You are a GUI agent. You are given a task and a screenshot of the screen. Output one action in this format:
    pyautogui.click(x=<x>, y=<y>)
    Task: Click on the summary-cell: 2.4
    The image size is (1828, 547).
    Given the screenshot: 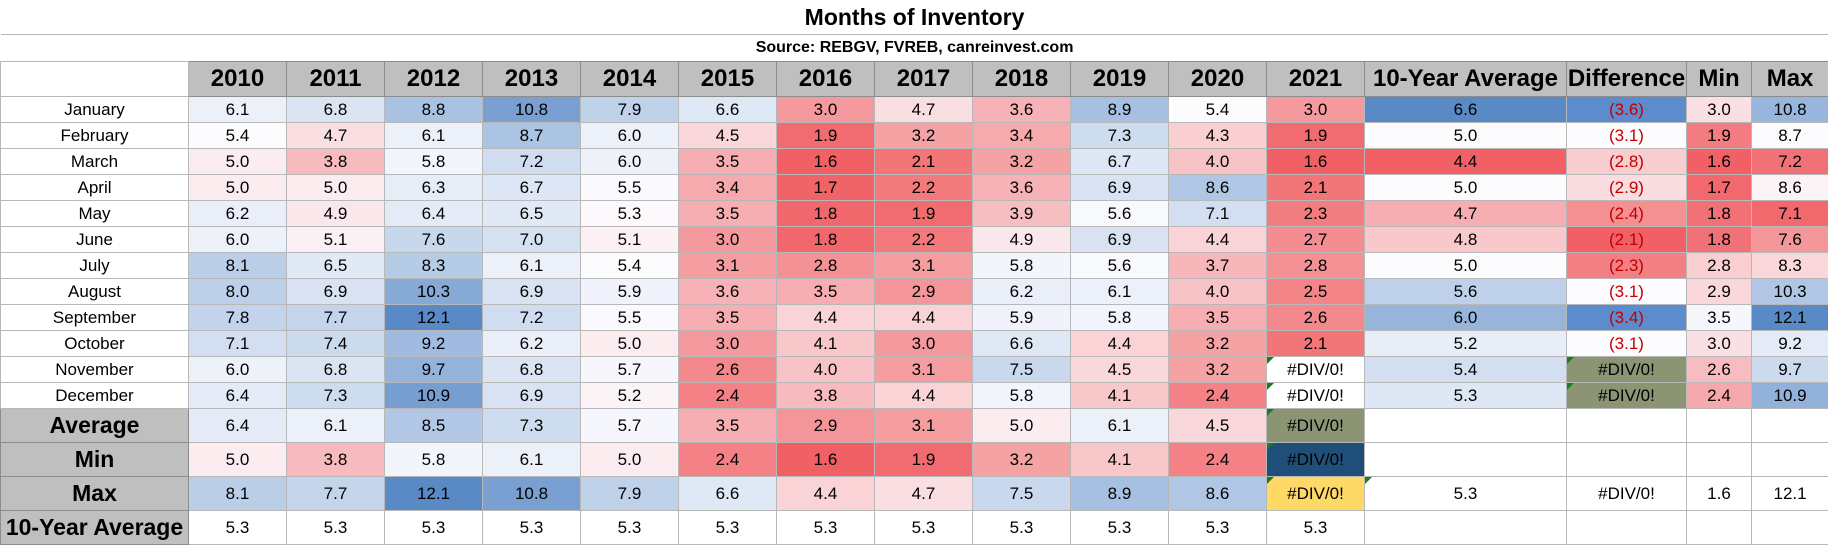 What is the action you would take?
    pyautogui.click(x=727, y=459)
    